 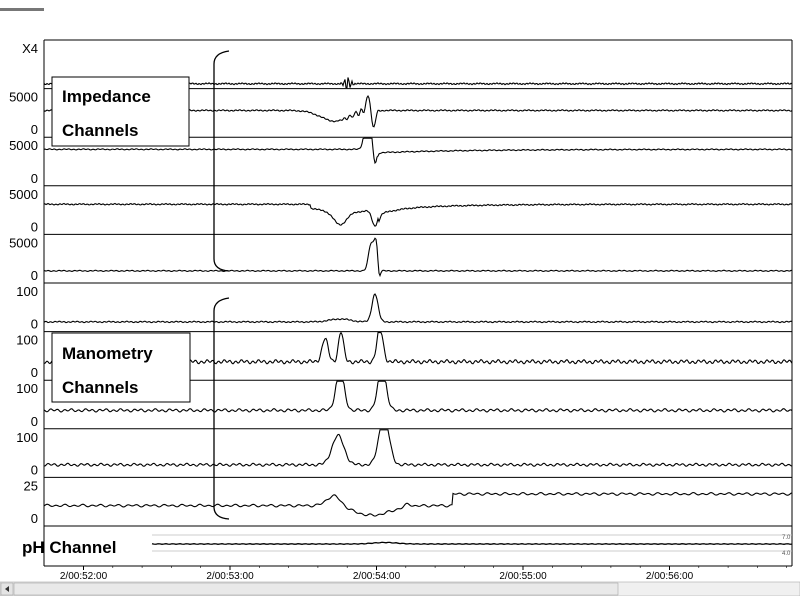 What do you see at coordinates (107, 353) in the screenshot?
I see `manometry-label-line1: Manometry` at bounding box center [107, 353].